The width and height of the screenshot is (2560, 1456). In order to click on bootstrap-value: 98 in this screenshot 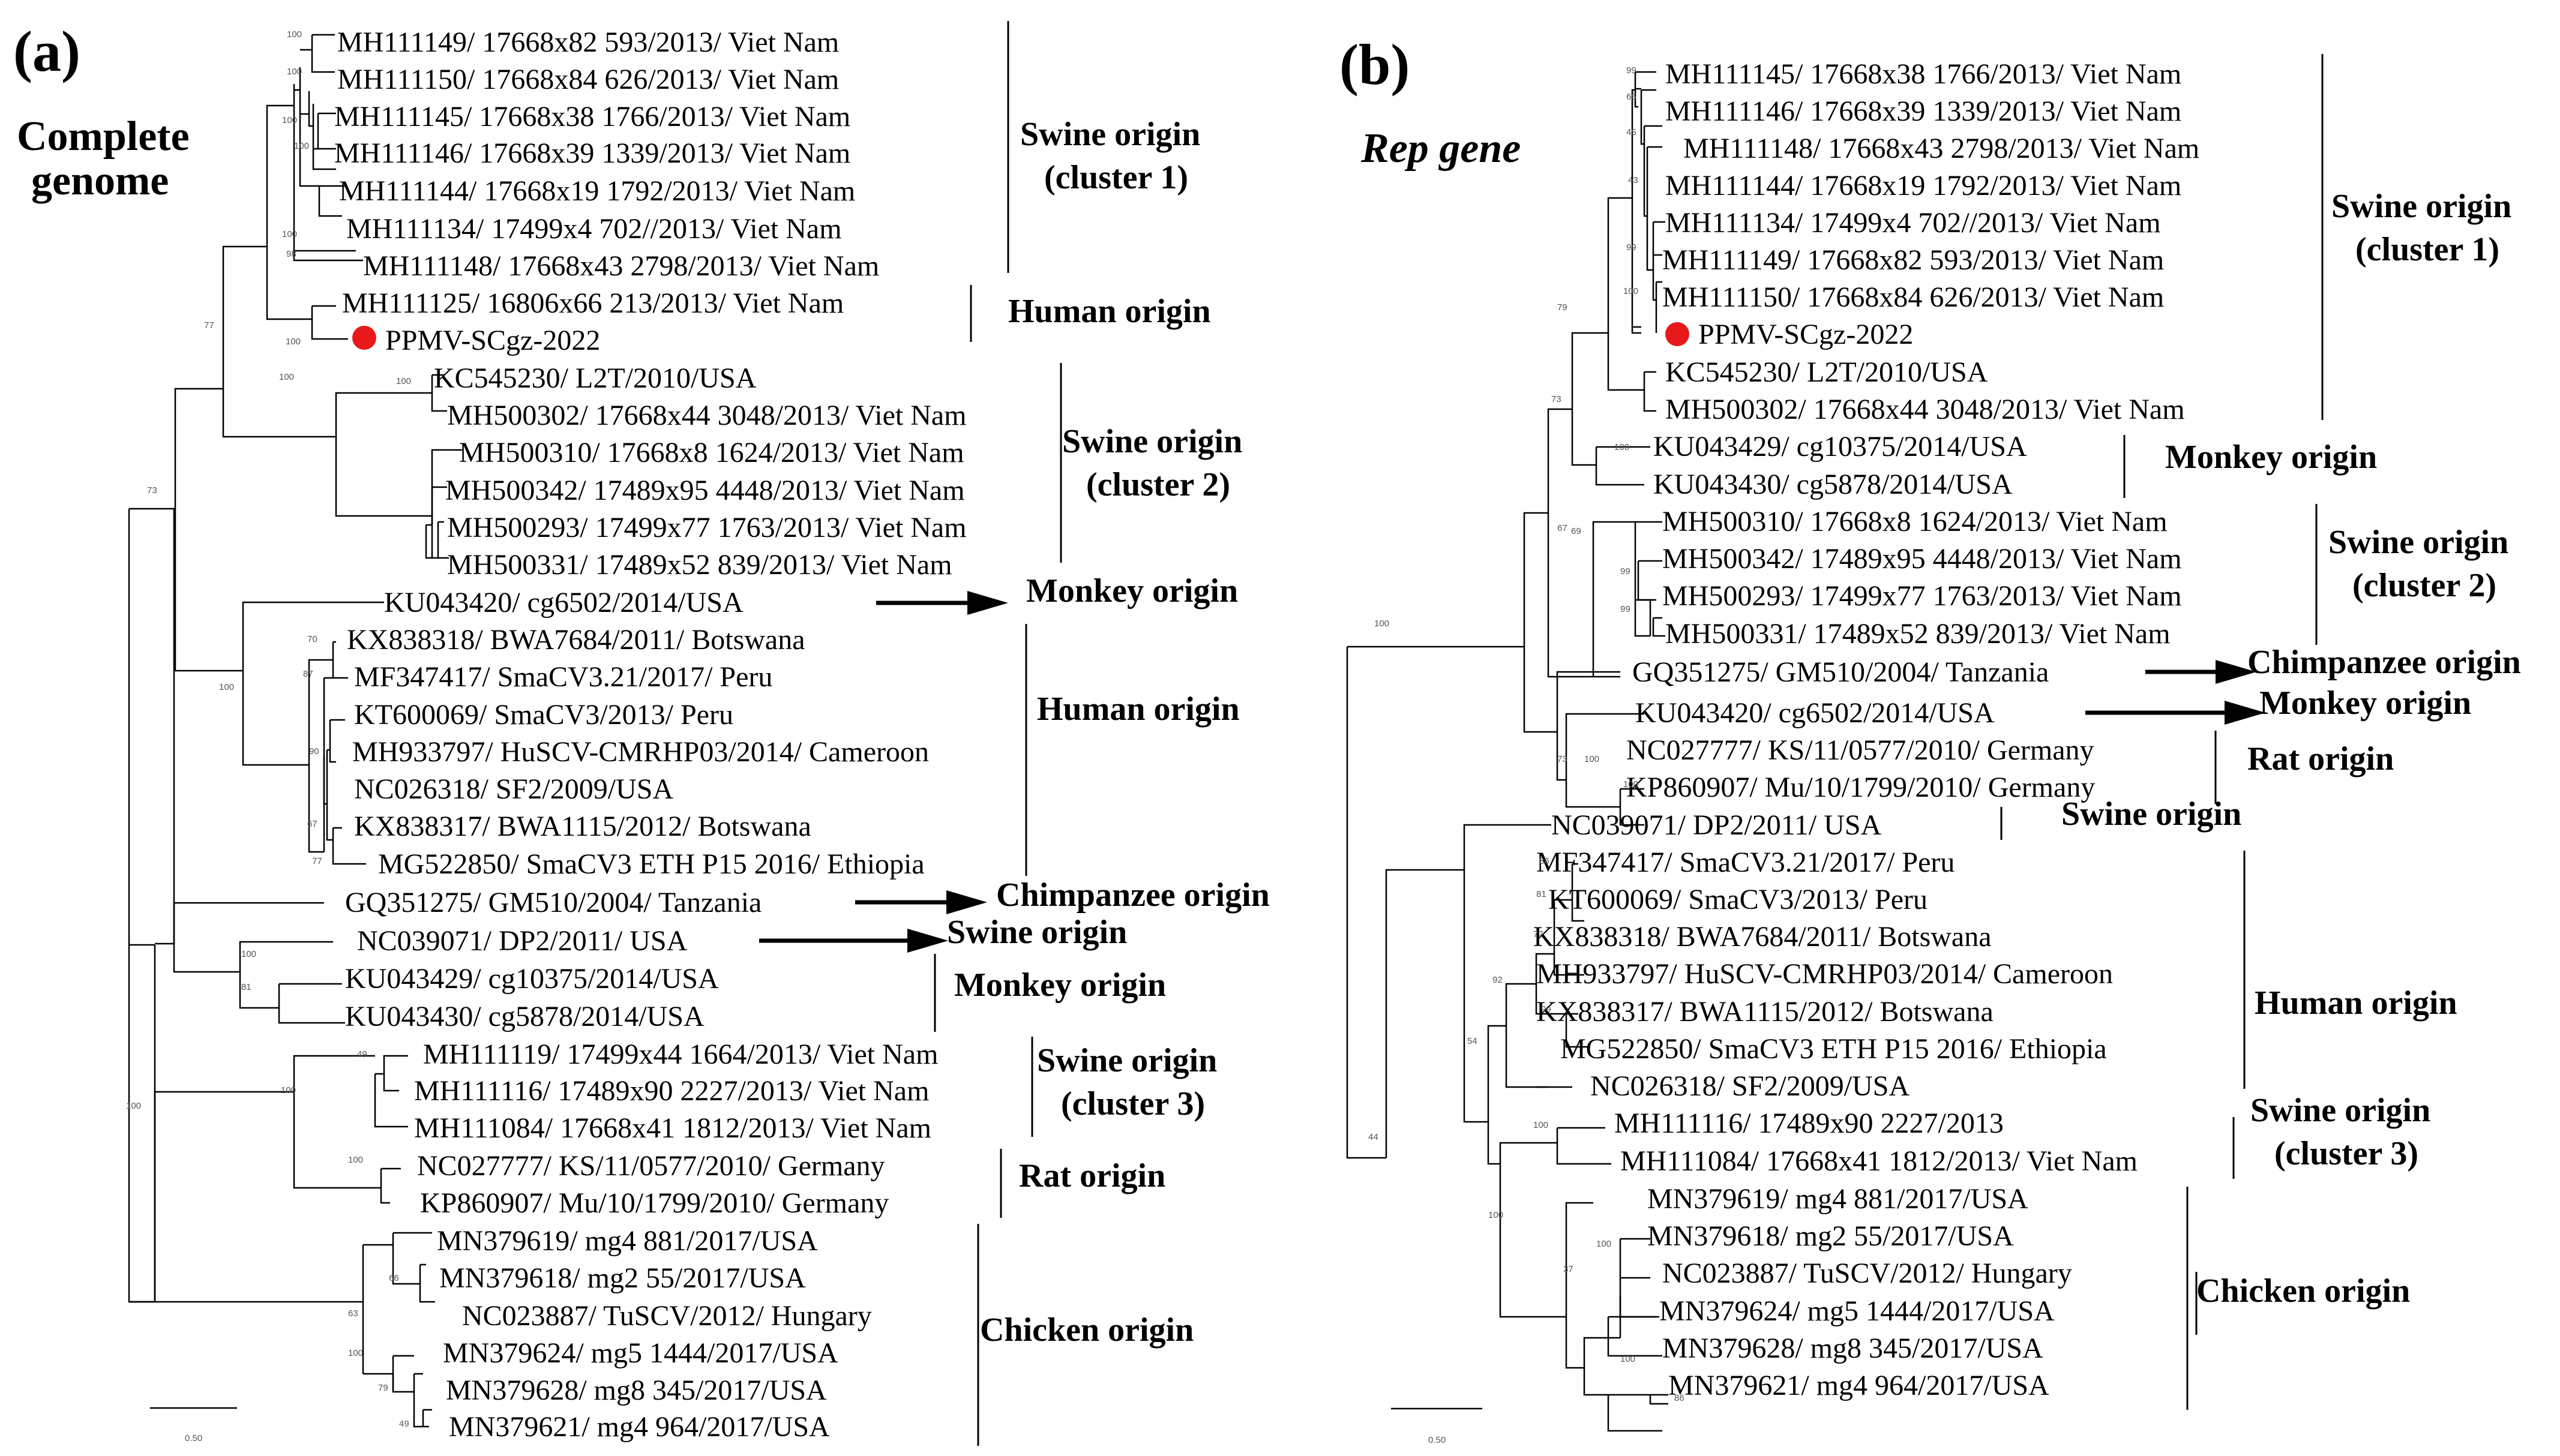, I will do `click(291, 254)`.